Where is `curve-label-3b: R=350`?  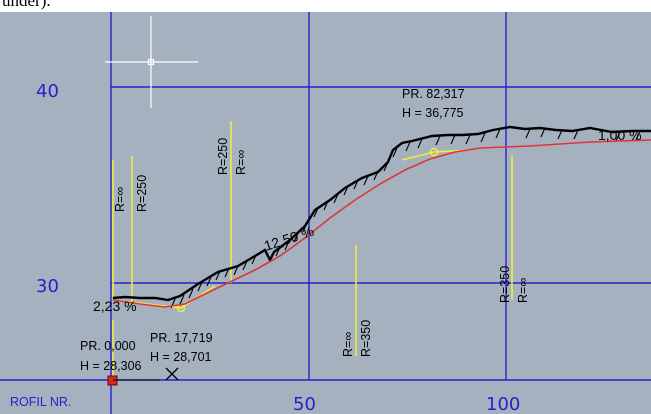 curve-label-3b: R=350 is located at coordinates (366, 338).